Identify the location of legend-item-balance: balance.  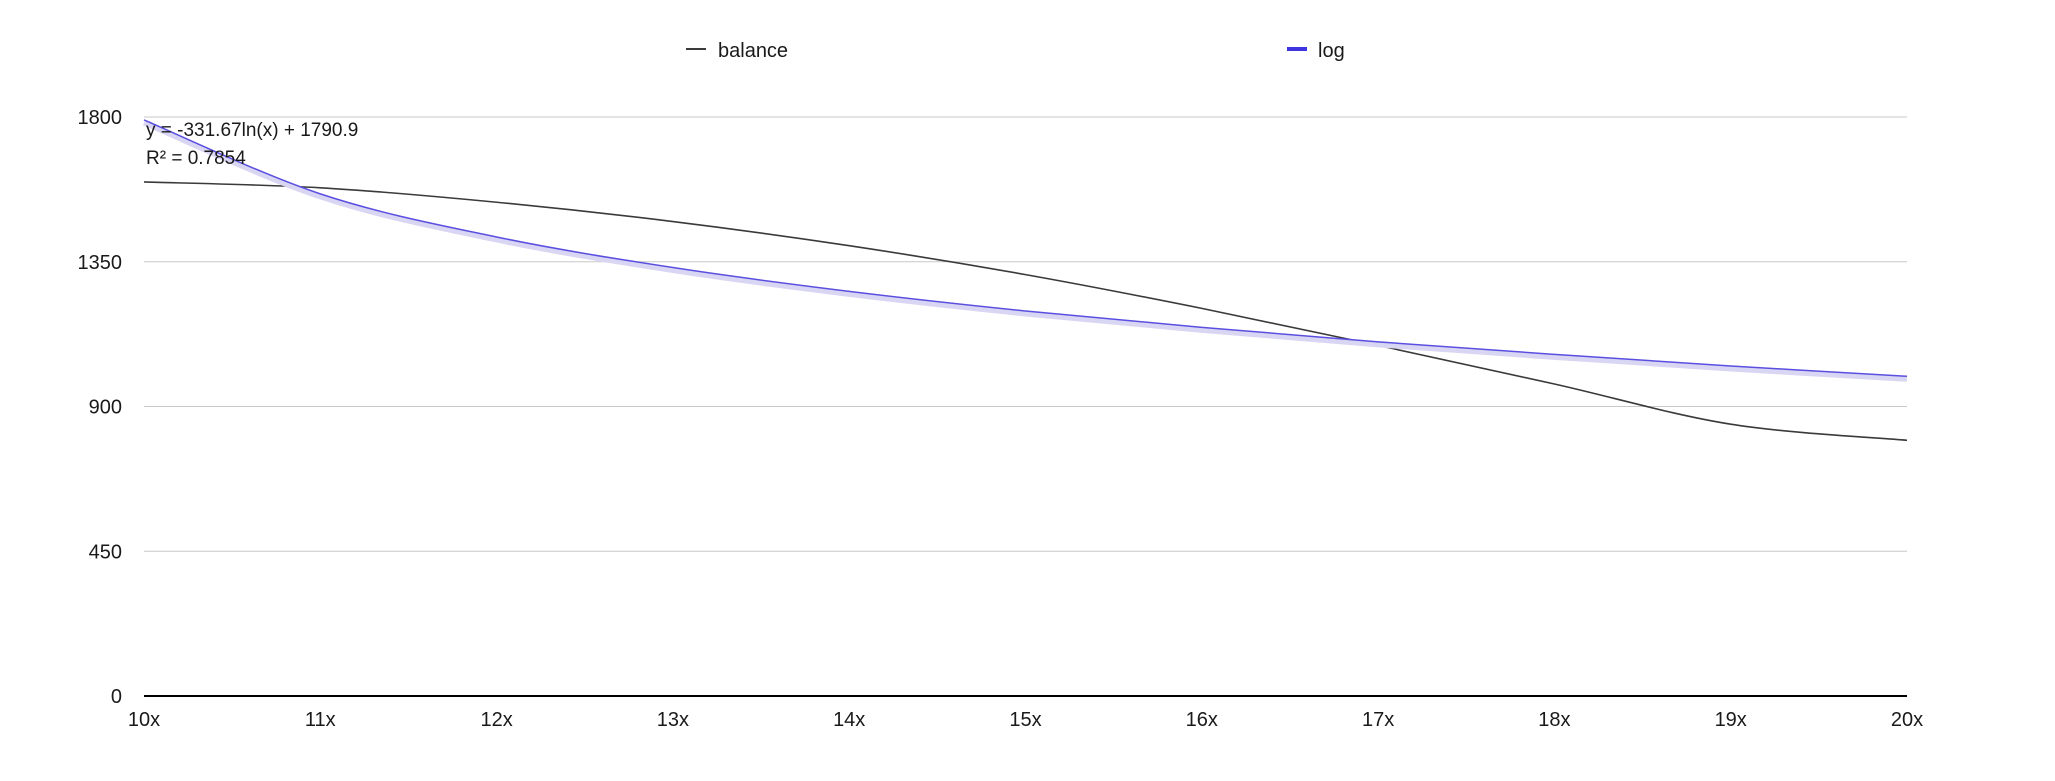
(737, 51).